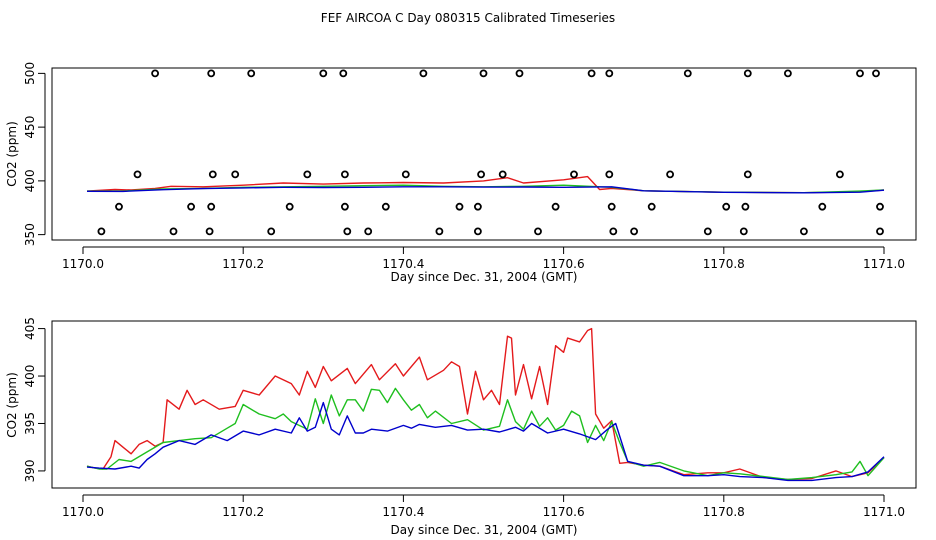 The width and height of the screenshot is (936, 540). I want to click on bottom-x-axis-label: Day since Dec. 31, 2004 (GMT), so click(484, 530).